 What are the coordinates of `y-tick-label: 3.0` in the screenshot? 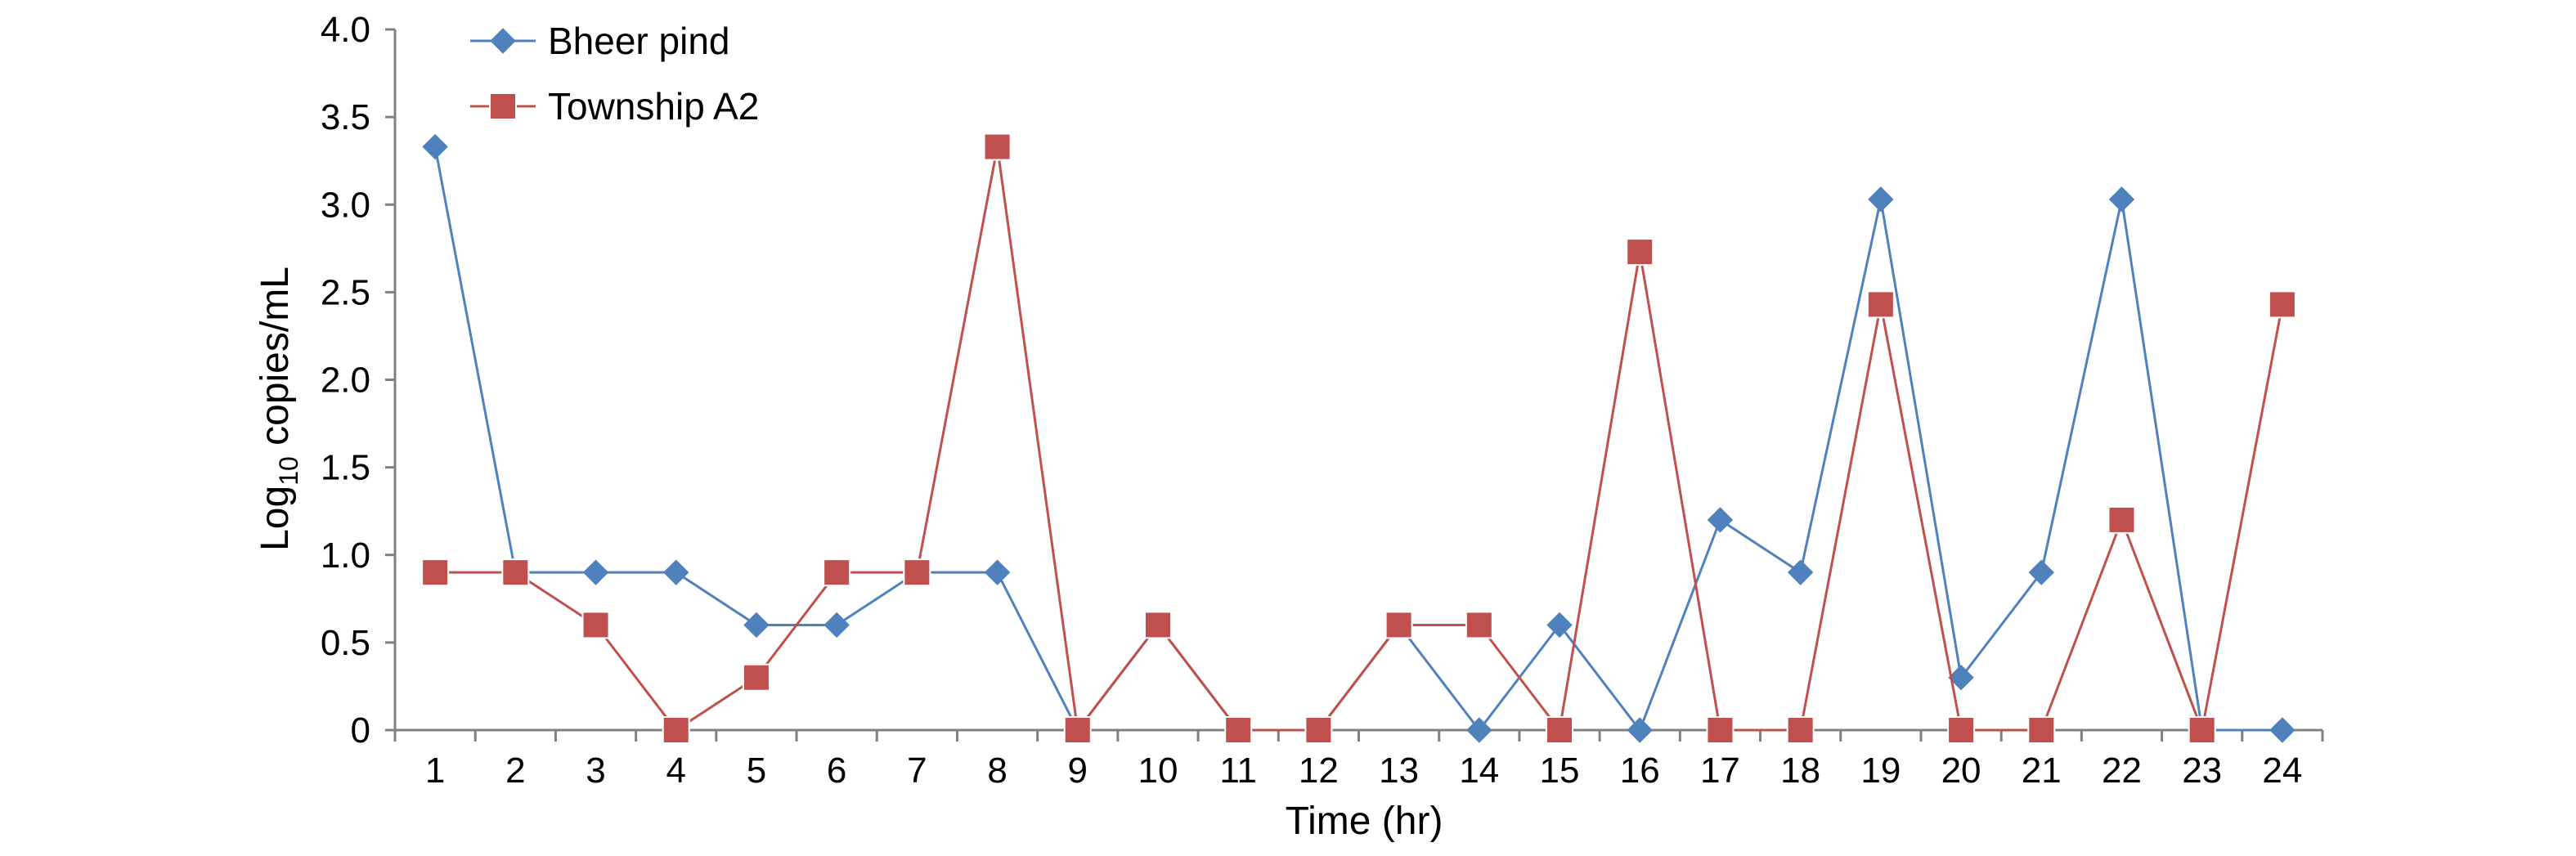 It's located at (345, 205).